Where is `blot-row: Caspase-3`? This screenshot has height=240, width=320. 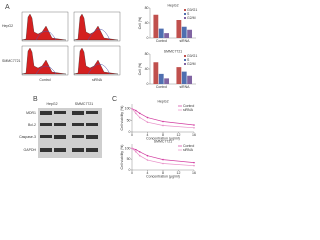
blot-row: Caspase-3 is located at coordinates (27, 137).